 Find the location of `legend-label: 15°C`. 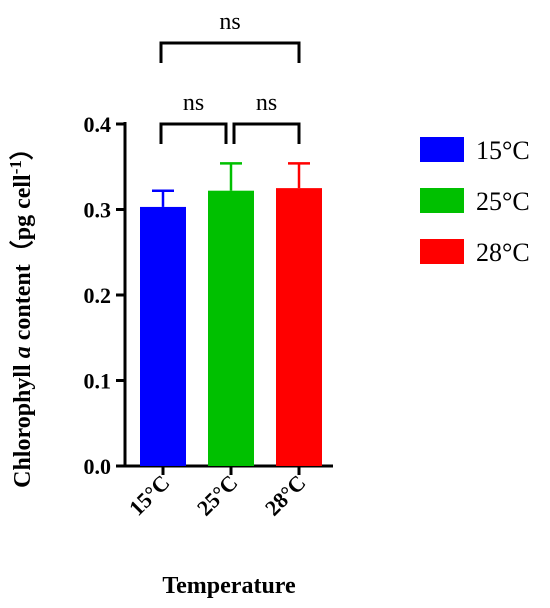

legend-label: 15°C is located at coordinates (503, 150).